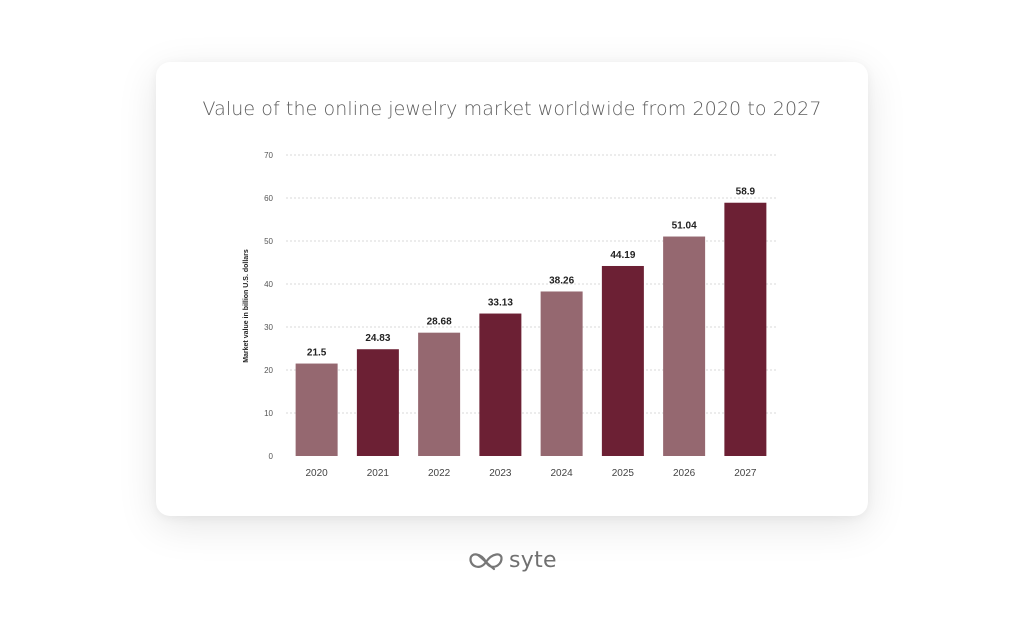 The height and width of the screenshot is (625, 1024). What do you see at coordinates (562, 473) in the screenshot?
I see `x-tick-label: 2024` at bounding box center [562, 473].